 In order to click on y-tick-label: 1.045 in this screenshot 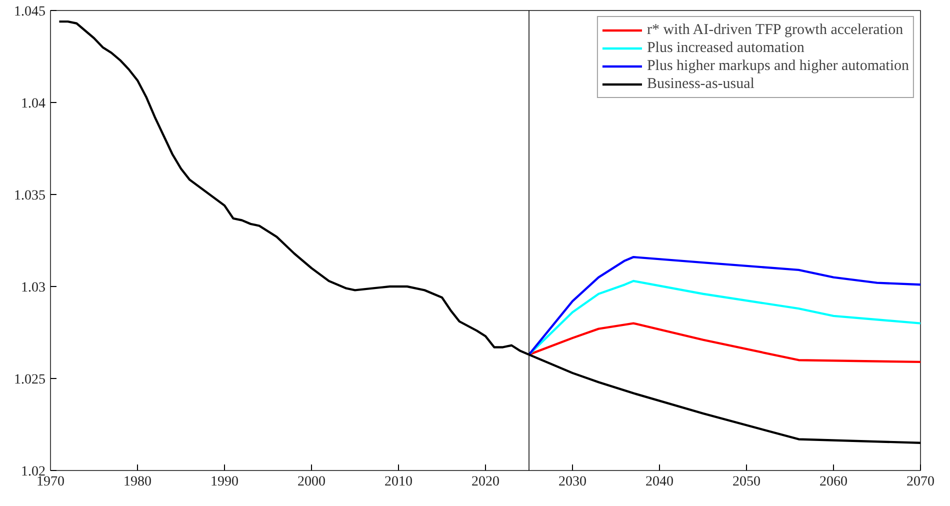, I will do `click(30, 12)`.